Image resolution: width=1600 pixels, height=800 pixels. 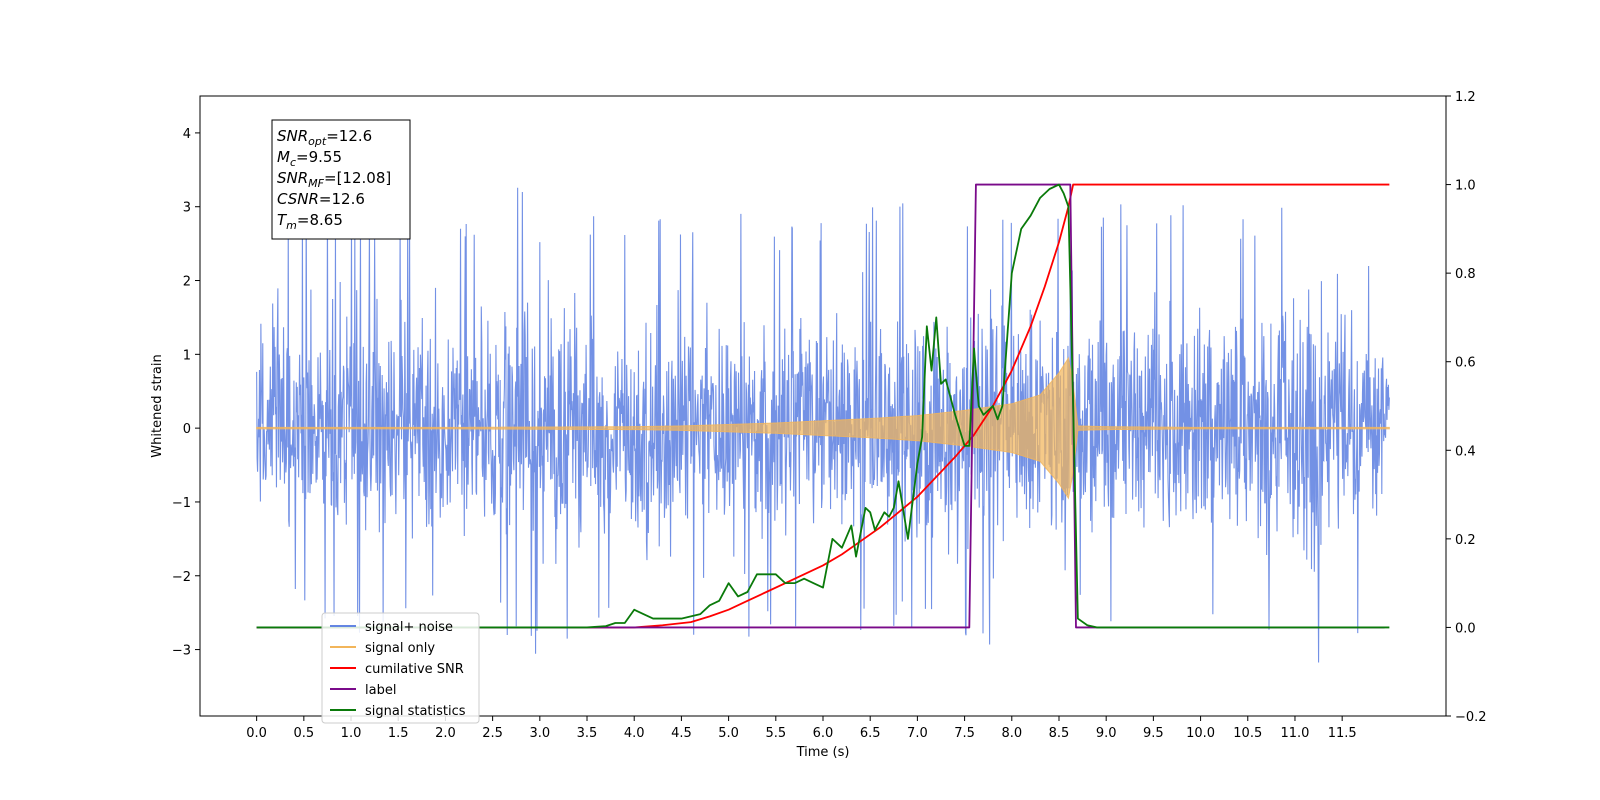 What do you see at coordinates (823, 752) in the screenshot?
I see `x-axis-label: Time (s)` at bounding box center [823, 752].